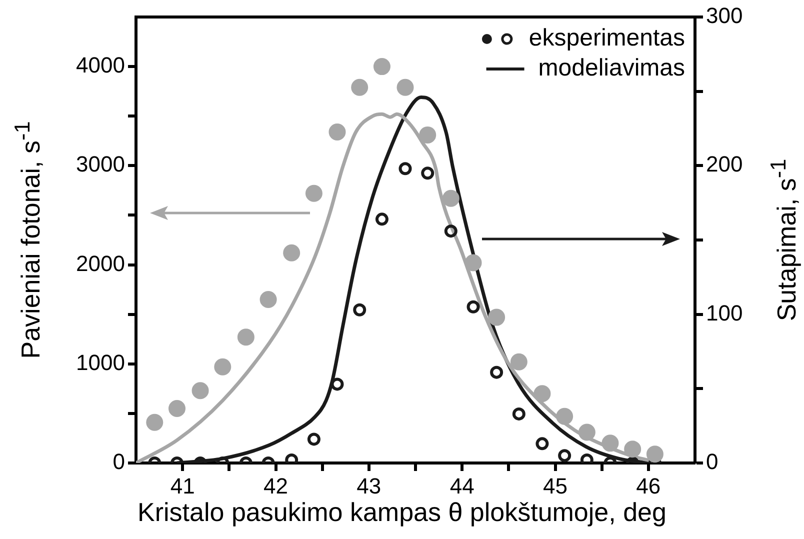  Describe the element at coordinates (100, 362) in the screenshot. I see `y-tick-label: 1000` at that location.